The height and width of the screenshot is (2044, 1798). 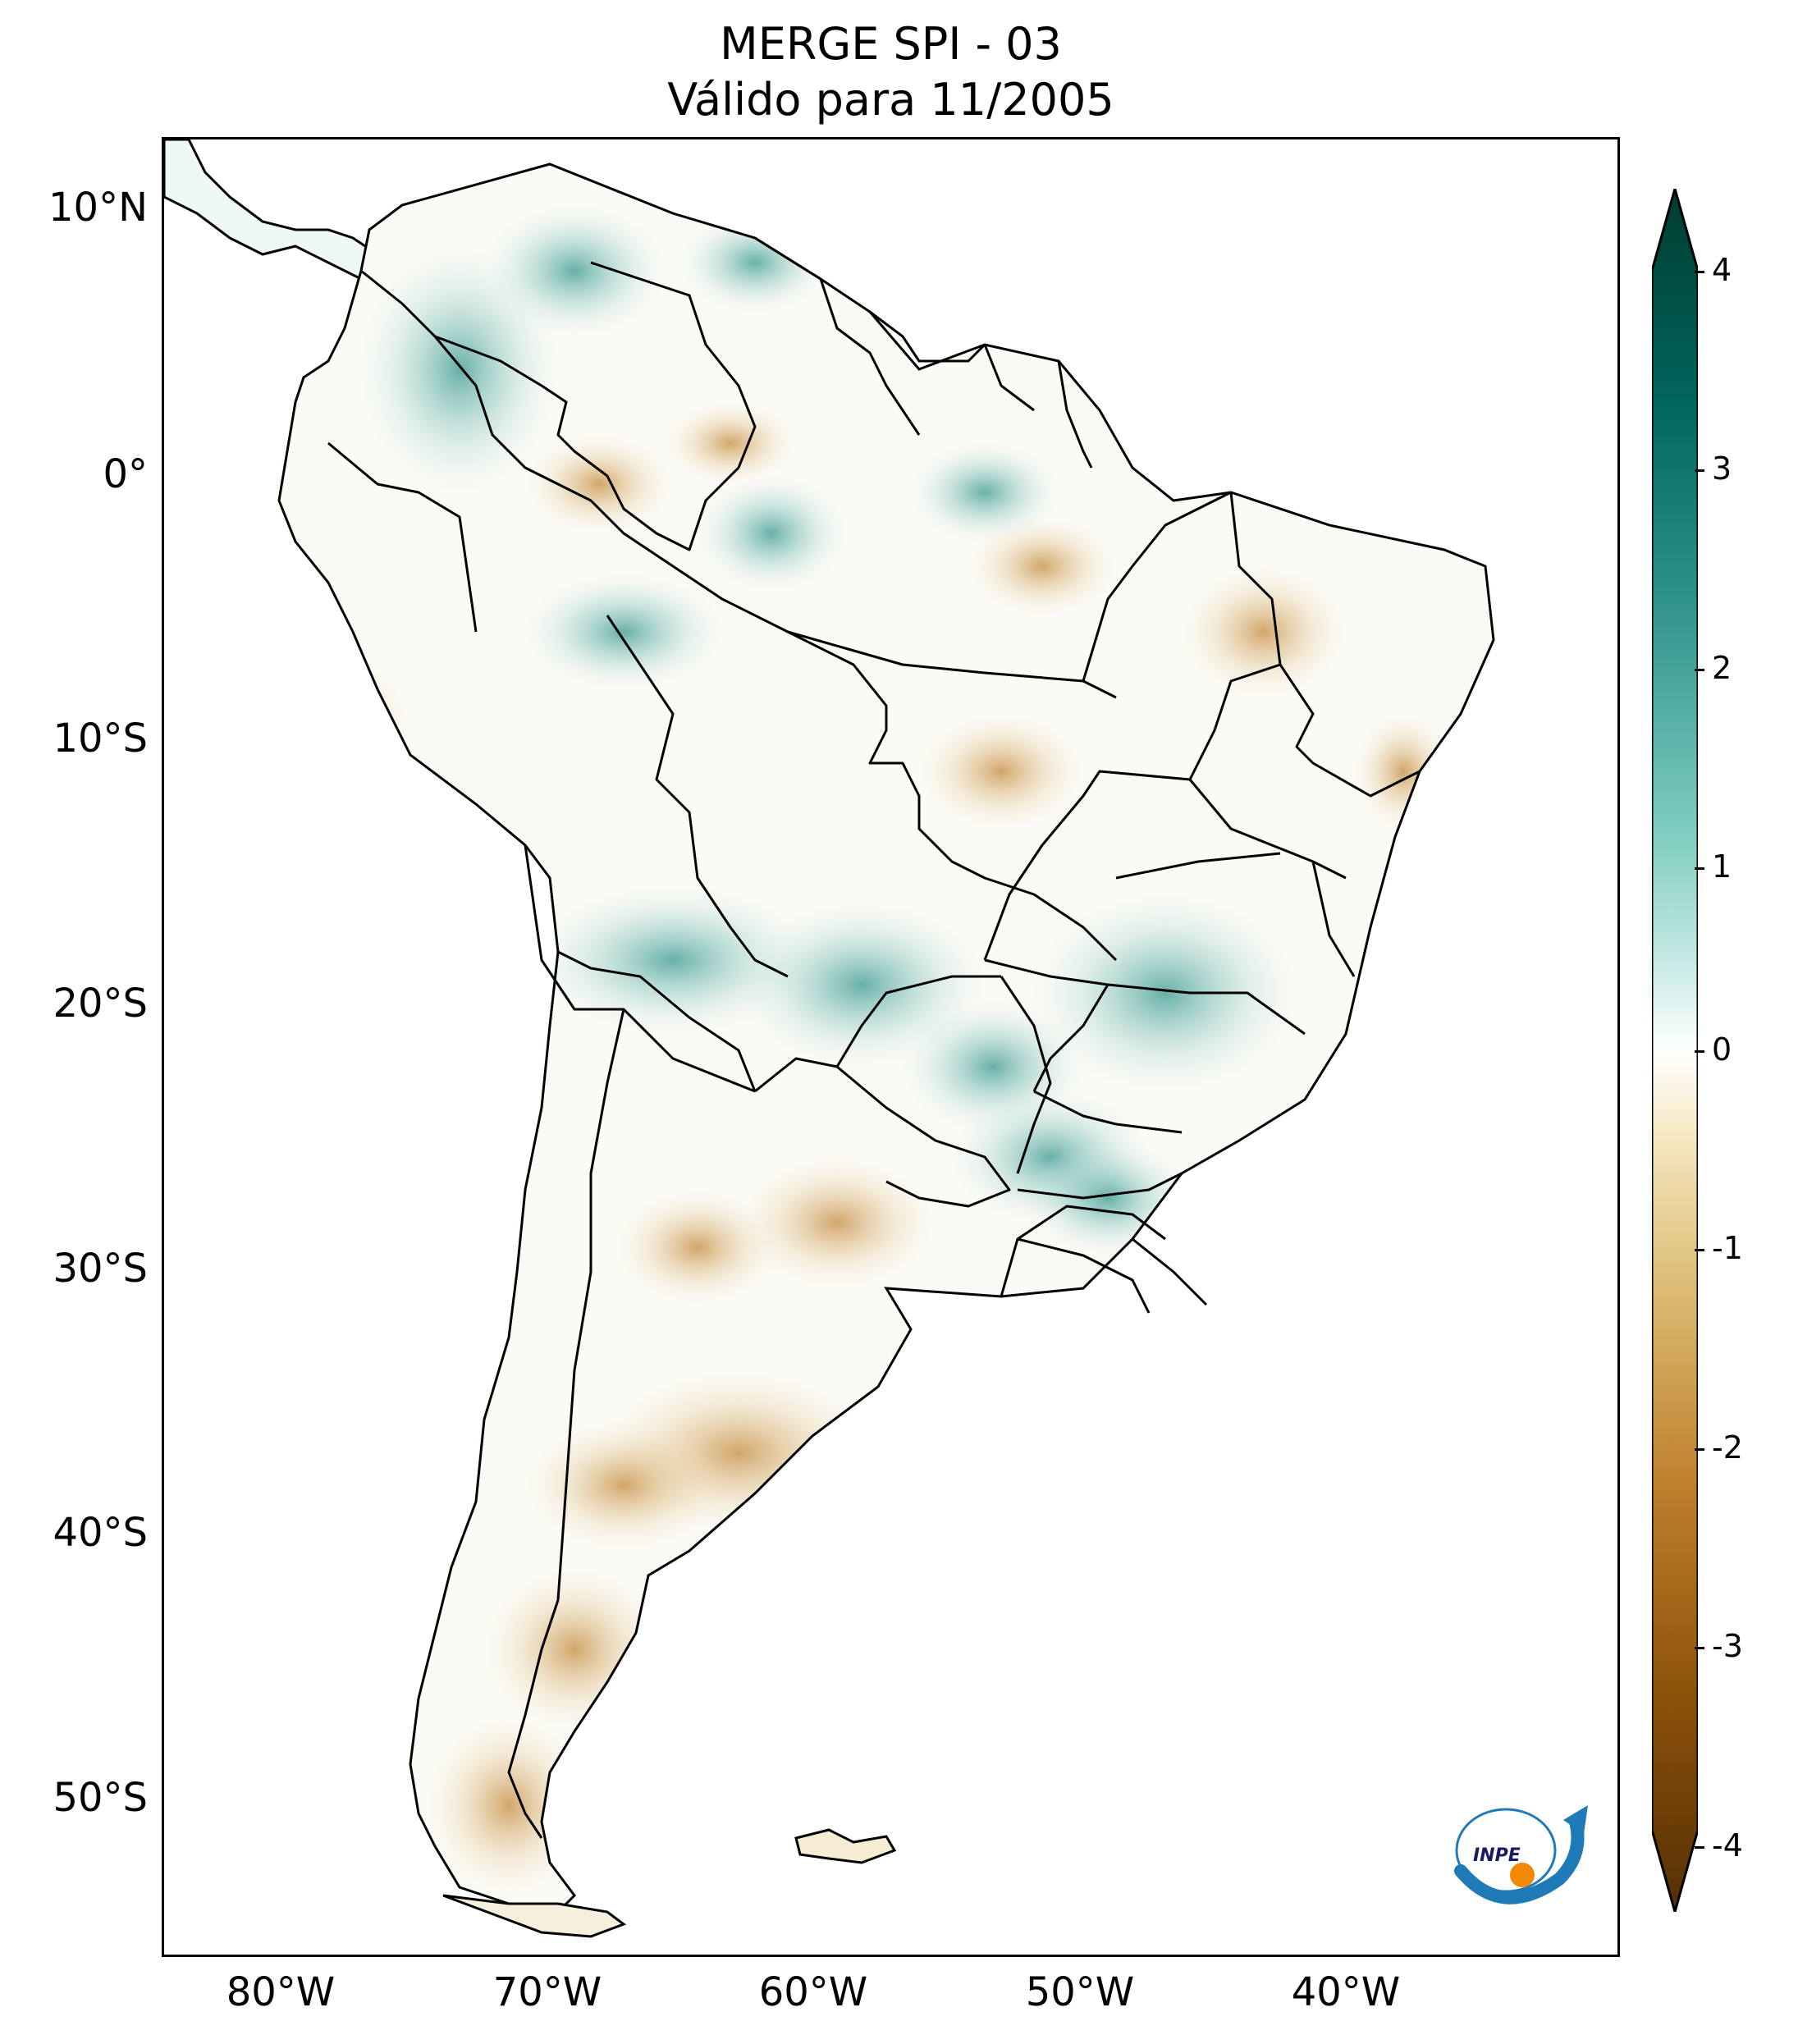 What do you see at coordinates (547, 1992) in the screenshot?
I see `lon-label-70w: 70°W` at bounding box center [547, 1992].